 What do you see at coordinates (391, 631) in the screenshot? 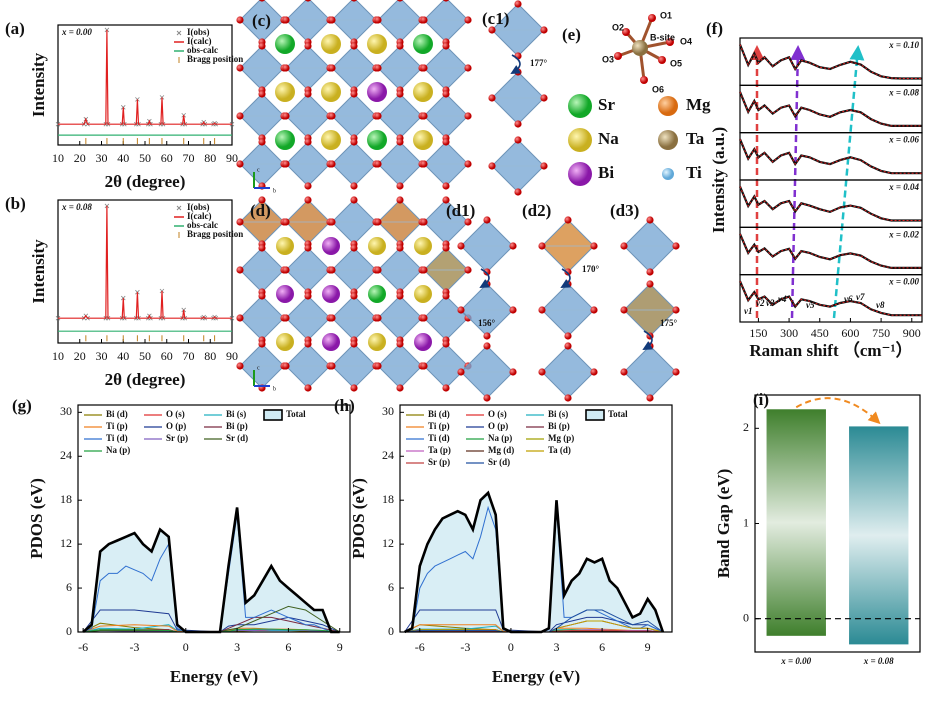
I see `y-tick-label: 0` at bounding box center [391, 631].